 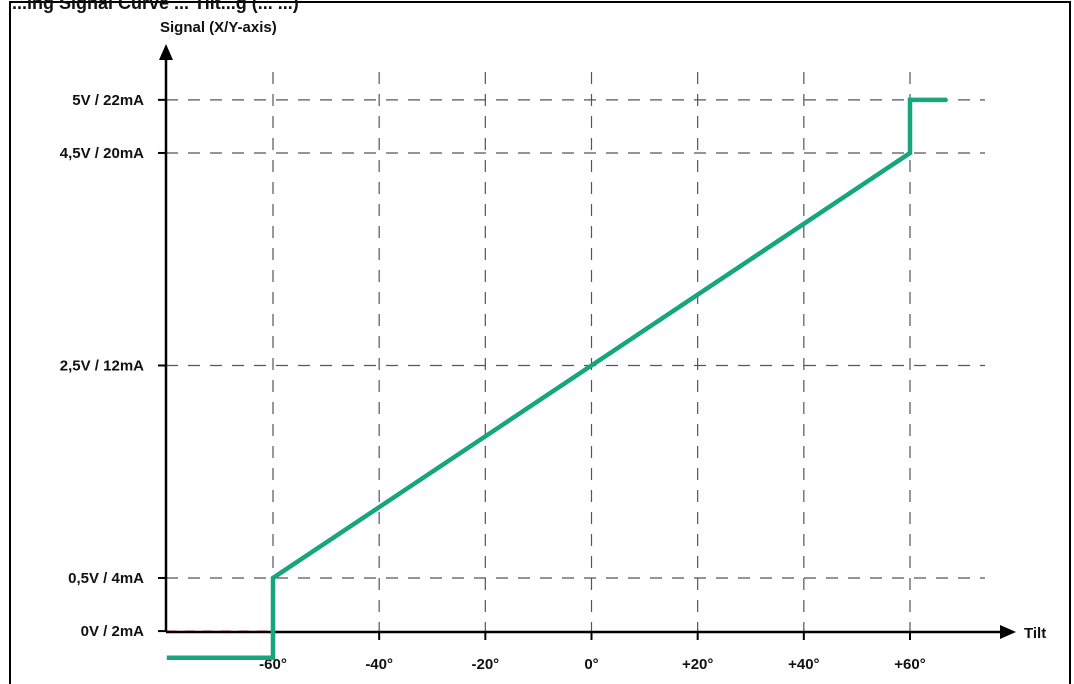 I want to click on x-tick-label: -60°, so click(x=273, y=664).